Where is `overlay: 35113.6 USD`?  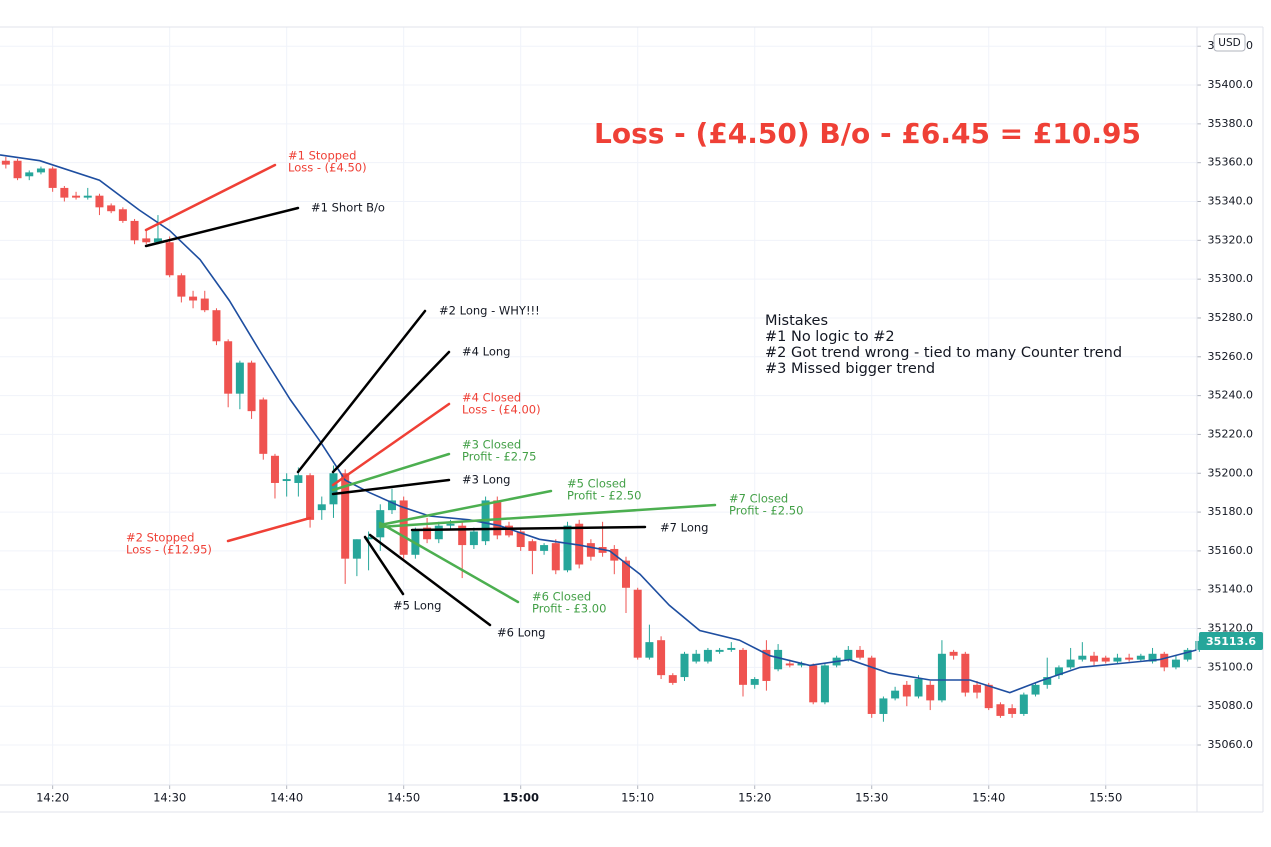 overlay: 35113.6 USD is located at coordinates (1231, 341).